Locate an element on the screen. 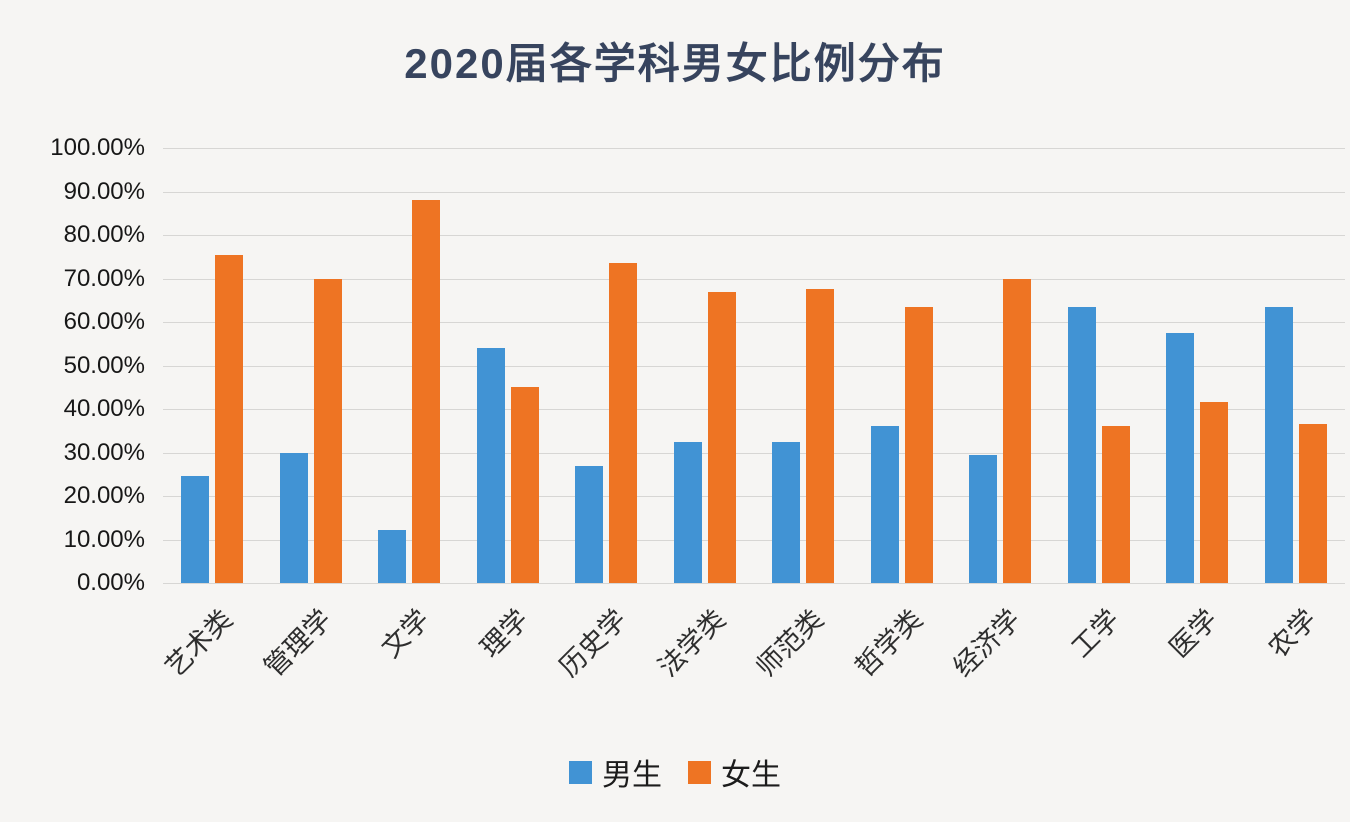  x-axis-cell: 医学 is located at coordinates (1197, 648).